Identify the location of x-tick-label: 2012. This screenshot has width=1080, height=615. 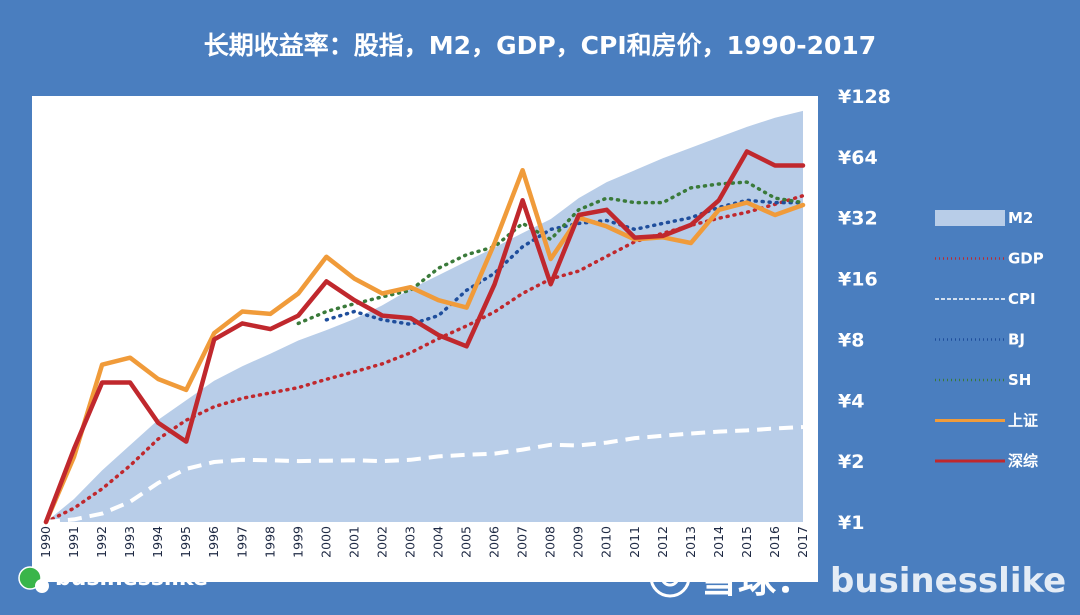
(662, 542).